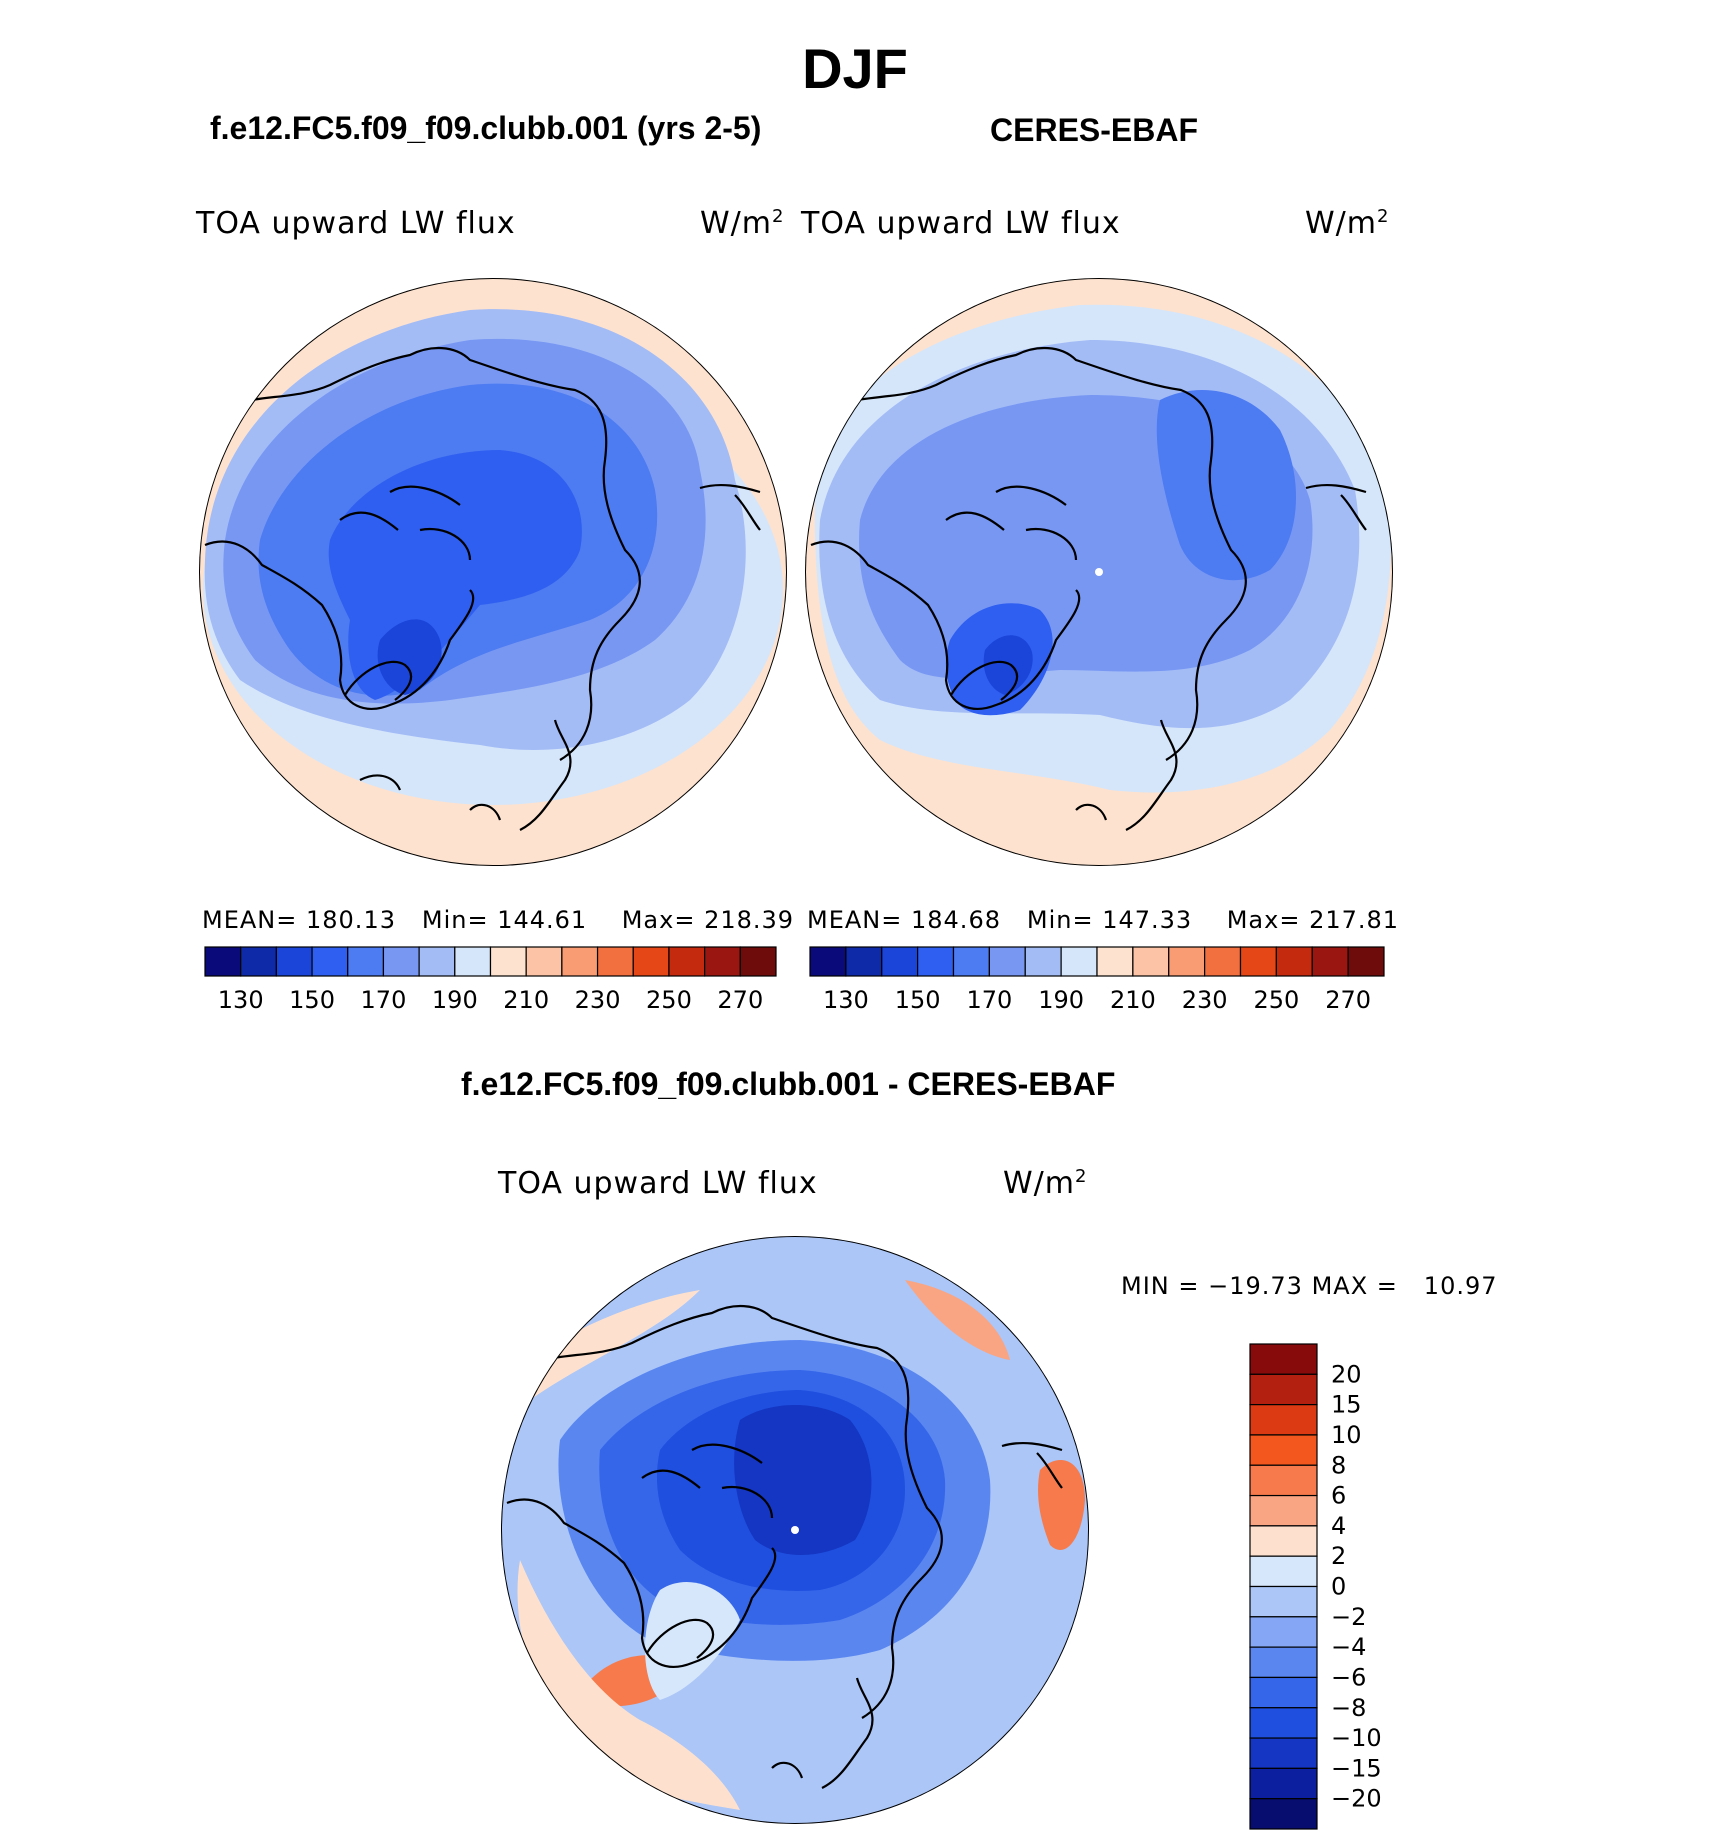 This screenshot has width=1710, height=1840. Describe the element at coordinates (1346, 1435) in the screenshot. I see `colorbar-tick-label: 10` at that location.